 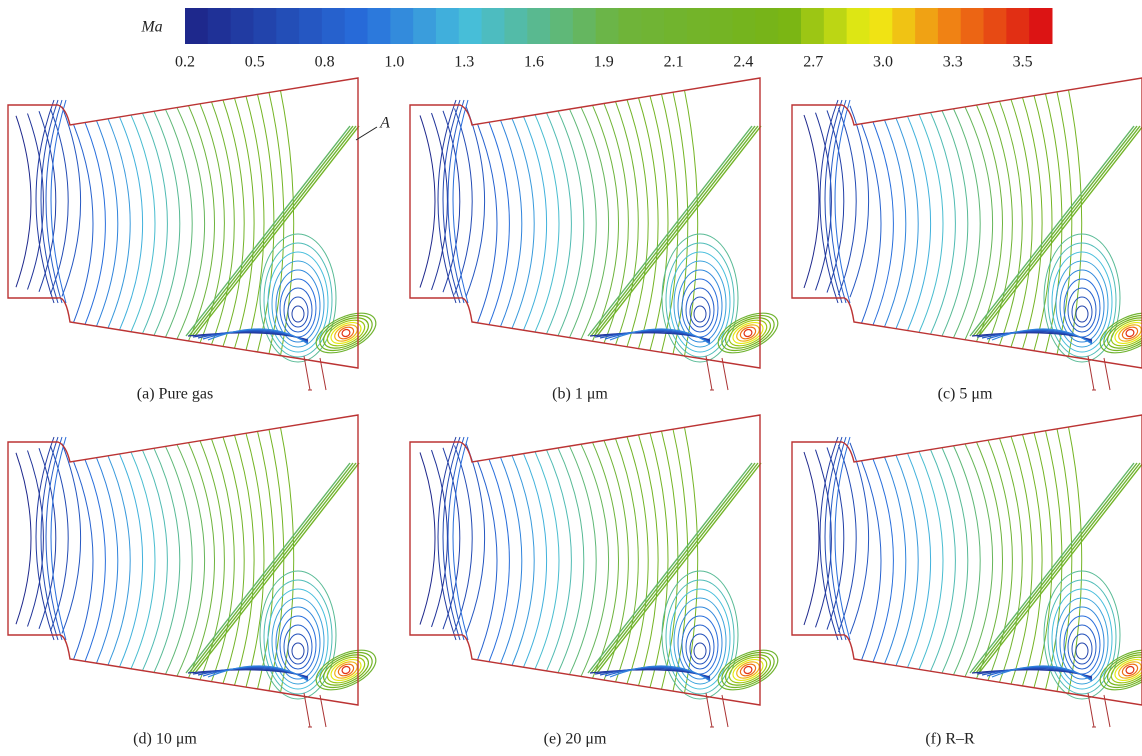 I want to click on jet-lines, so click(x=1099, y=710).